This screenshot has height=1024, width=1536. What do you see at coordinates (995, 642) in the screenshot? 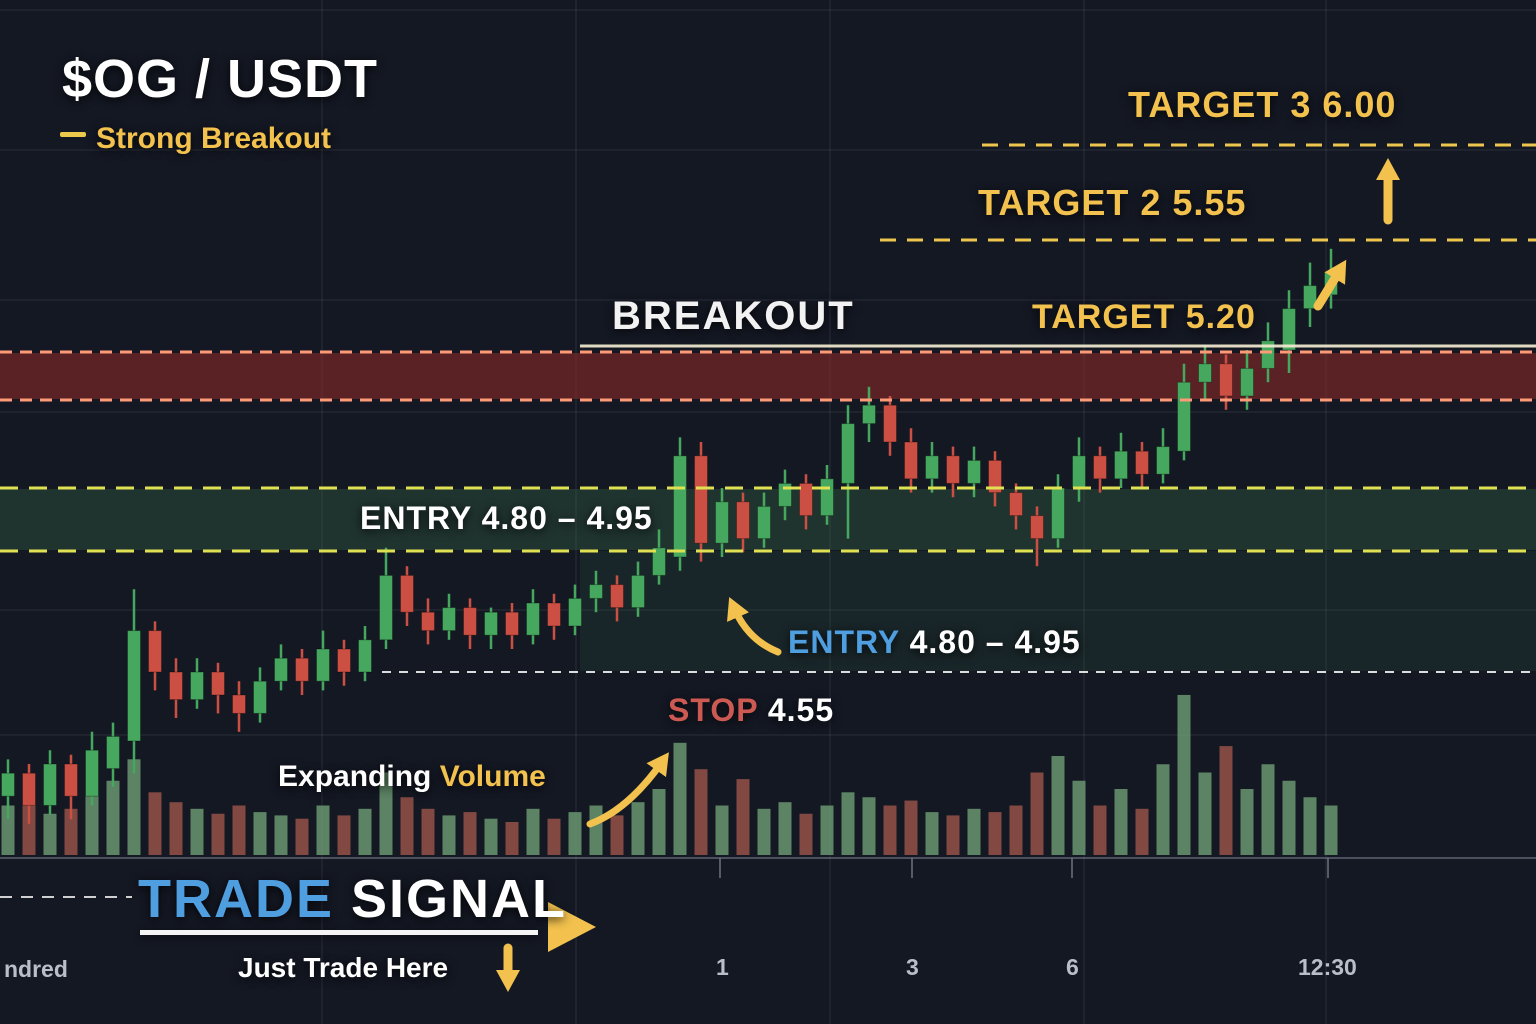
I see `entry-range: 4.80 – 4.95` at bounding box center [995, 642].